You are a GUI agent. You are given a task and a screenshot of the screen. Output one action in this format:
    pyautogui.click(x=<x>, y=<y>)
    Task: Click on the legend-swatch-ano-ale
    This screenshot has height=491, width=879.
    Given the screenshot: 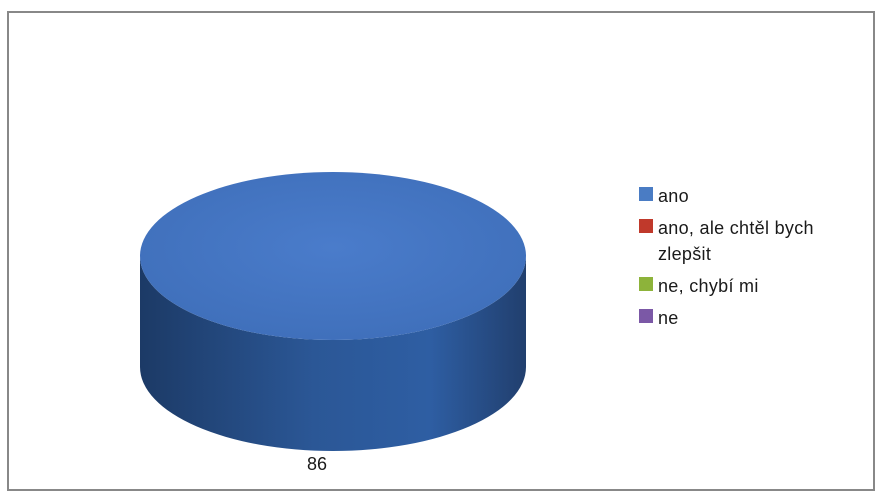 What is the action you would take?
    pyautogui.click(x=646, y=226)
    